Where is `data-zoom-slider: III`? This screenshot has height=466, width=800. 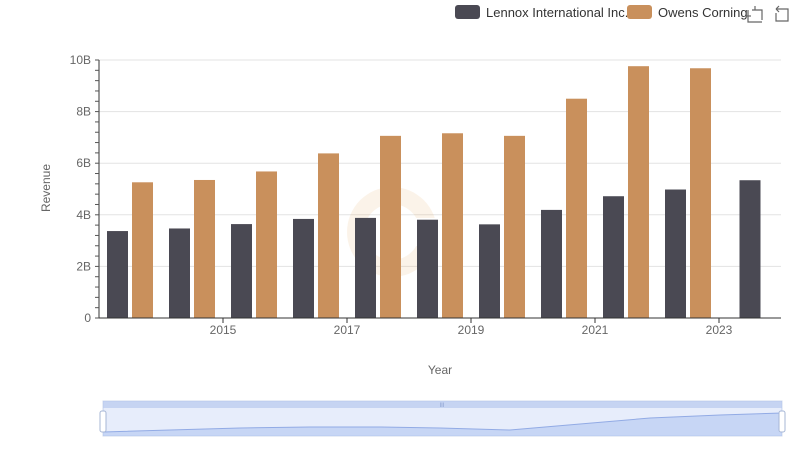
data-zoom-slider: III is located at coordinates (442, 418).